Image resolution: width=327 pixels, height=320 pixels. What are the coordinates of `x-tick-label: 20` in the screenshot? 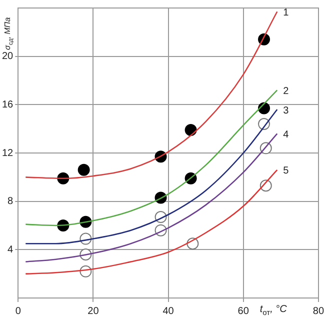 It's located at (94, 311).